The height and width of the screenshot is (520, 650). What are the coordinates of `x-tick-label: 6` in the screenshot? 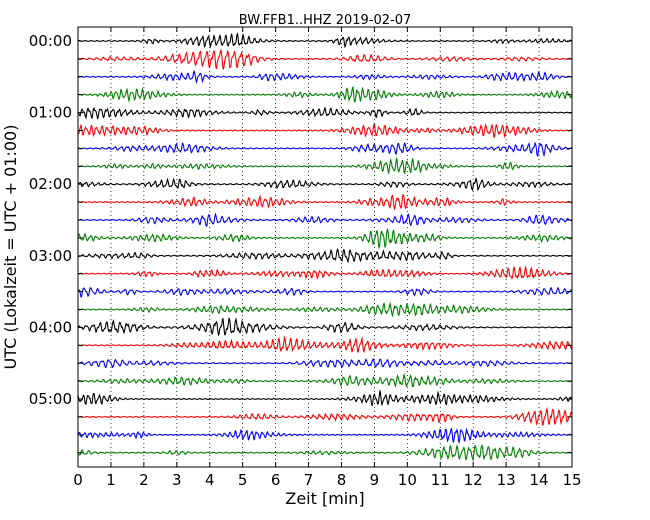 It's located at (276, 480).